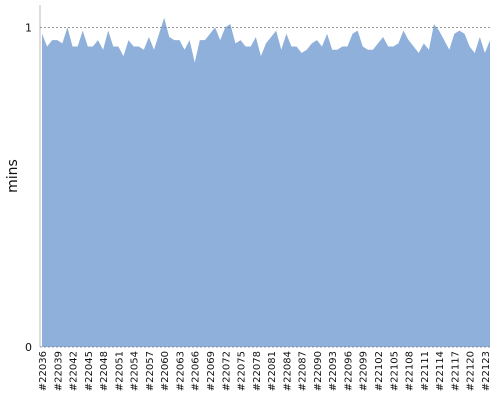 The width and height of the screenshot is (500, 400). I want to click on x-tick-label: #22123, so click(486, 371).